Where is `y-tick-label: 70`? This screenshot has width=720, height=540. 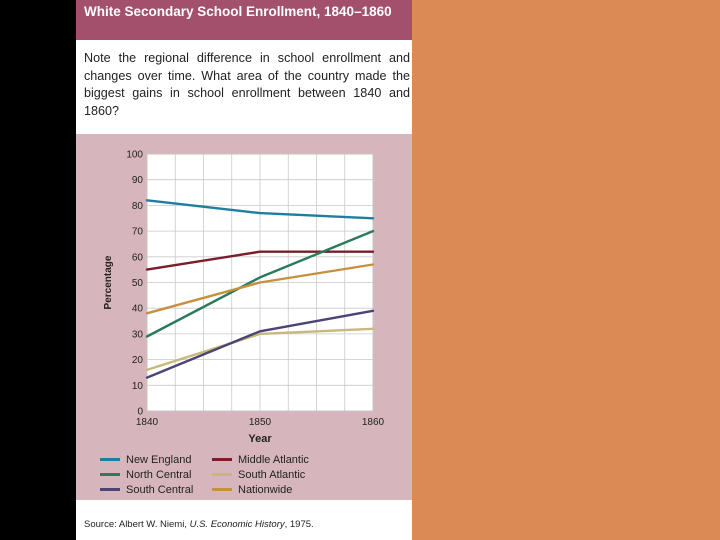 y-tick-label: 70 is located at coordinates (138, 232).